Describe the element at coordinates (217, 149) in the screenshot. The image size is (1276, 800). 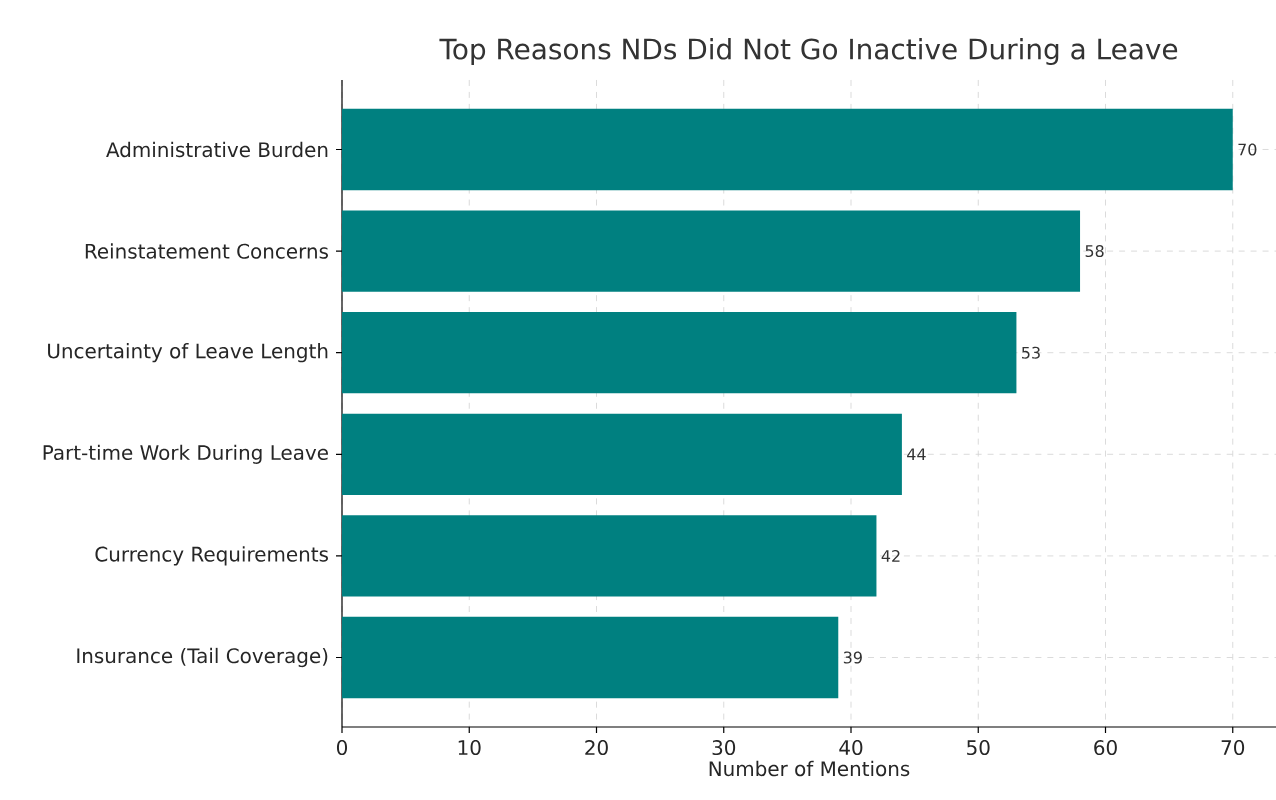
I see `y-tick-label: Administrative Burden` at that location.